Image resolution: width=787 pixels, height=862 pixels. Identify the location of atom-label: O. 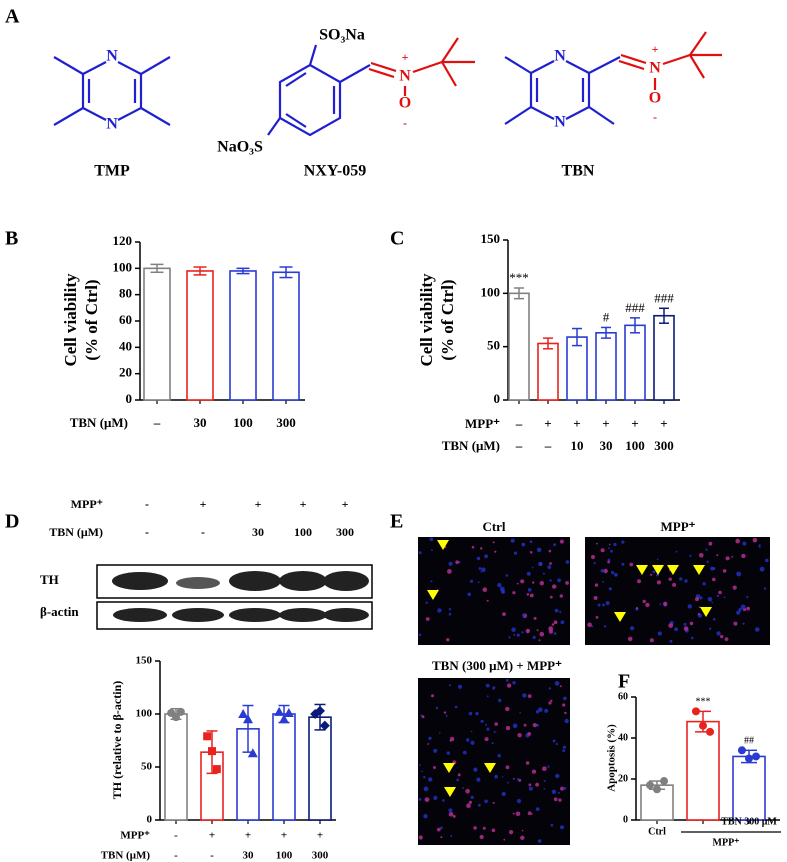
(405, 103).